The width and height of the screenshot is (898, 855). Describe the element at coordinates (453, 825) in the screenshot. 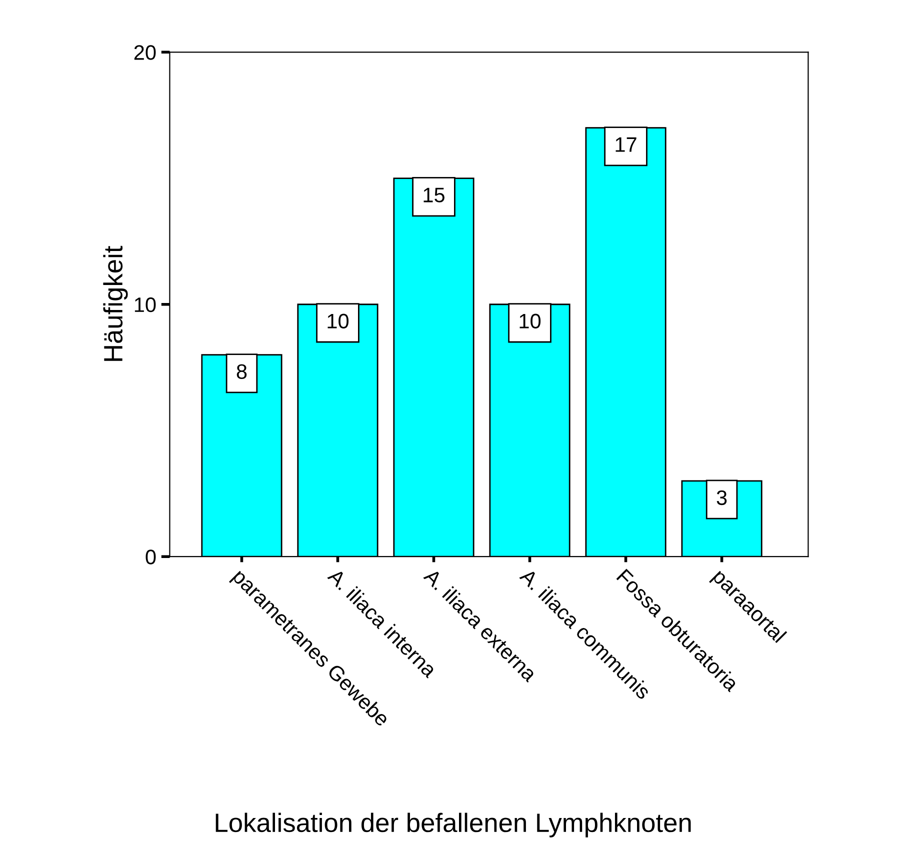

I see `x-axis-title: Lokalisation der befallenen Lymphknoten` at that location.